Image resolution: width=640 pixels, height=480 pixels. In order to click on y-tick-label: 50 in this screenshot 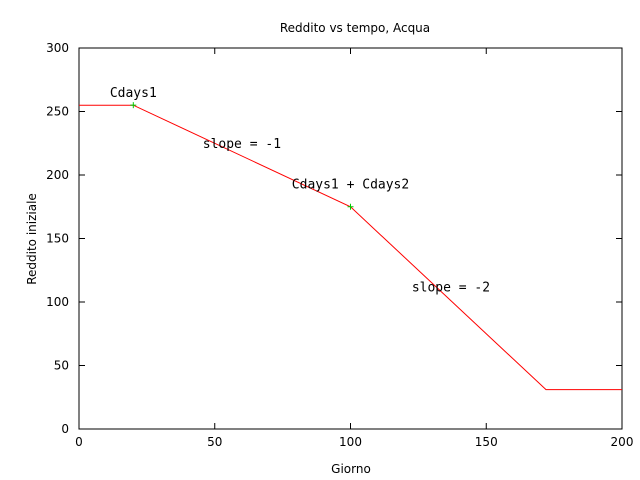, I will do `click(61, 366)`.